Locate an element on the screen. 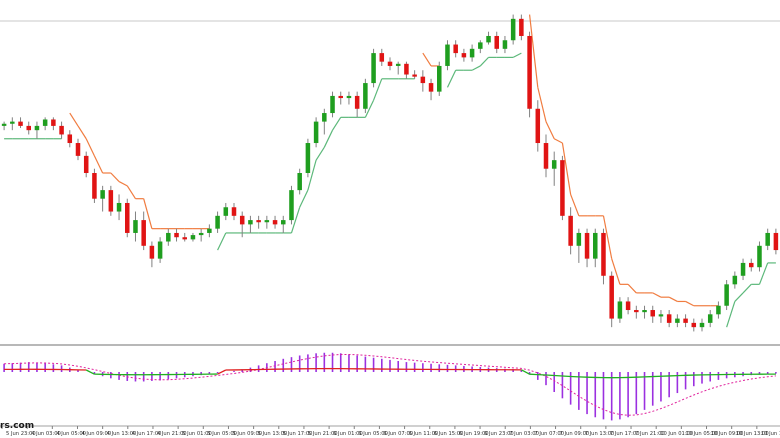  time-tick-label: 7 Jun 09:00 is located at coordinates (575, 434).